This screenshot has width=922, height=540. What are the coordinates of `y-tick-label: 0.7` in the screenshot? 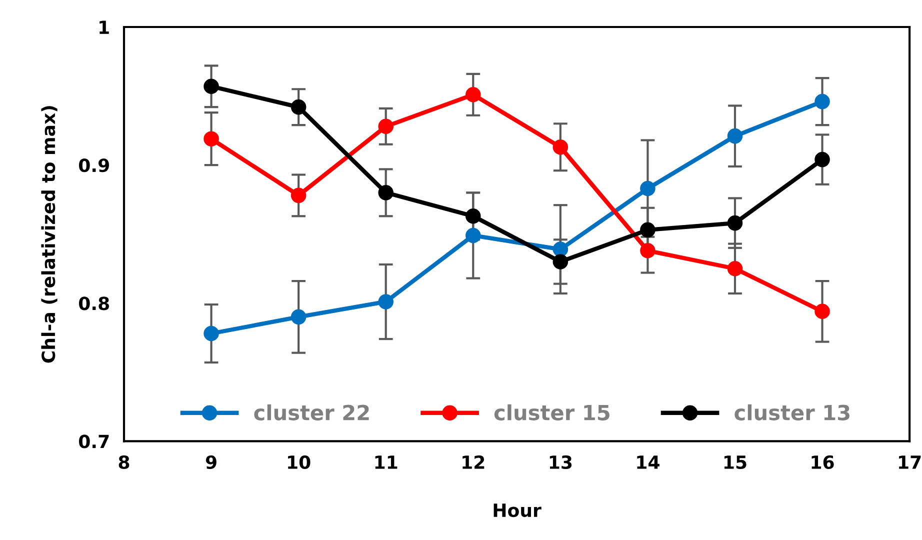 It's located at (94, 441).